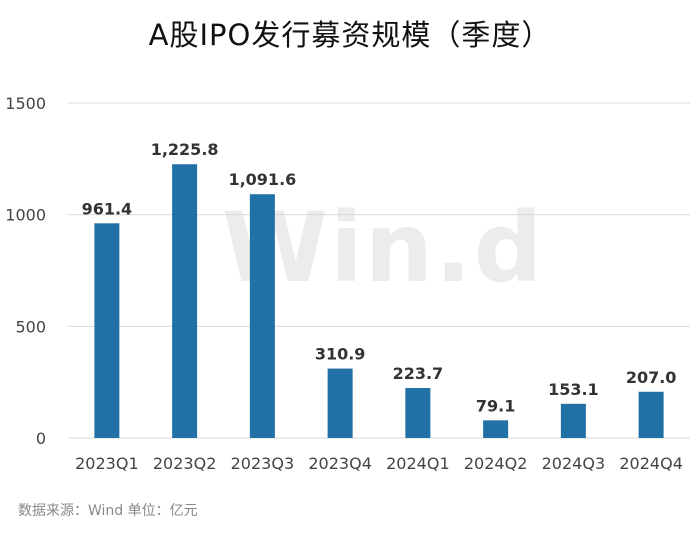 This screenshot has height=539, width=700. Describe the element at coordinates (383, 248) in the screenshot. I see `watermark: Win.d` at that location.